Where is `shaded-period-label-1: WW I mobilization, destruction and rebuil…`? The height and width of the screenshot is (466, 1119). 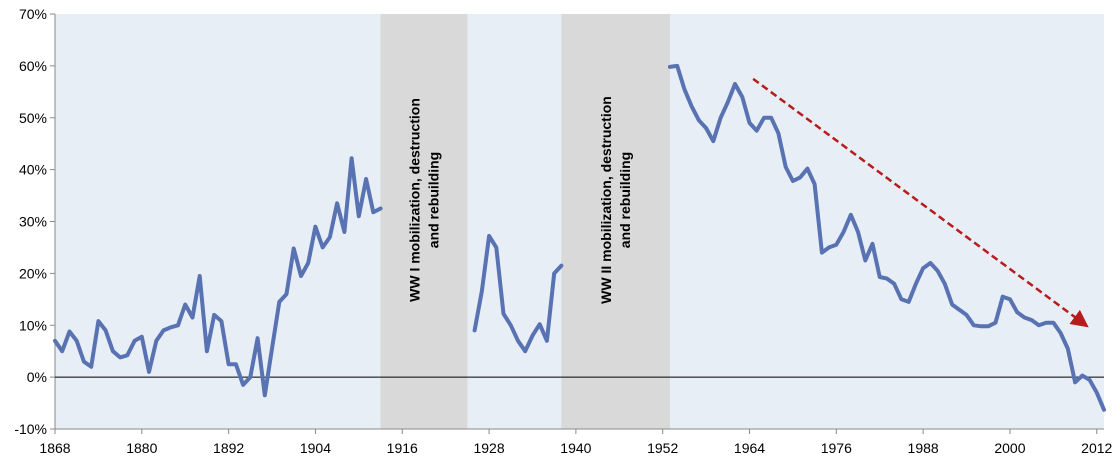
shaded-period-label-1: WW I mobilization, destruction and rebuil… is located at coordinates (423, 200).